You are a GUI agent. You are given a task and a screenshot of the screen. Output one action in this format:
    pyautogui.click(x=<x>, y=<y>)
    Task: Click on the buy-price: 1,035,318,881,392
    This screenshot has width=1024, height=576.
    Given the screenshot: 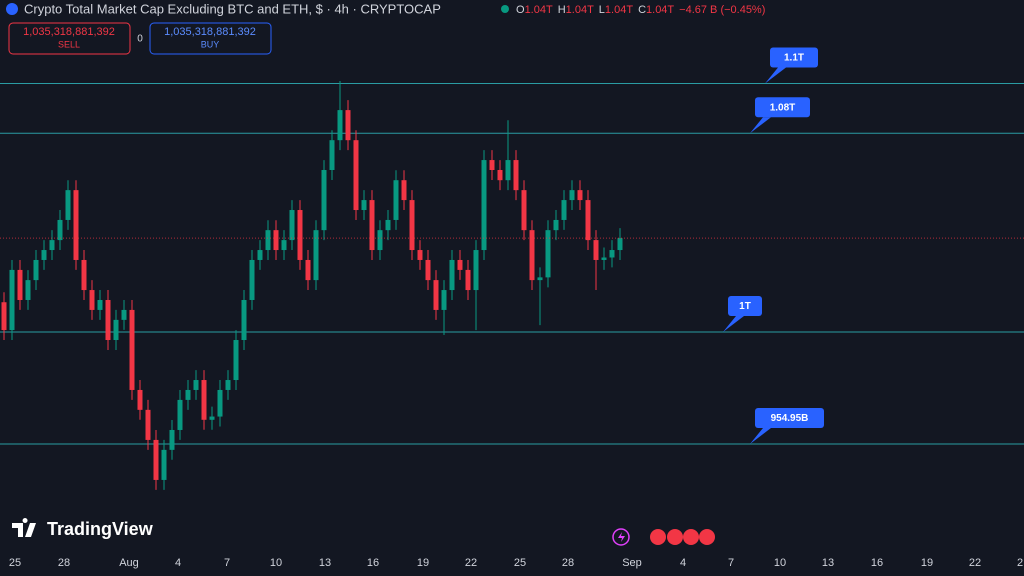 What is the action you would take?
    pyautogui.click(x=210, y=32)
    